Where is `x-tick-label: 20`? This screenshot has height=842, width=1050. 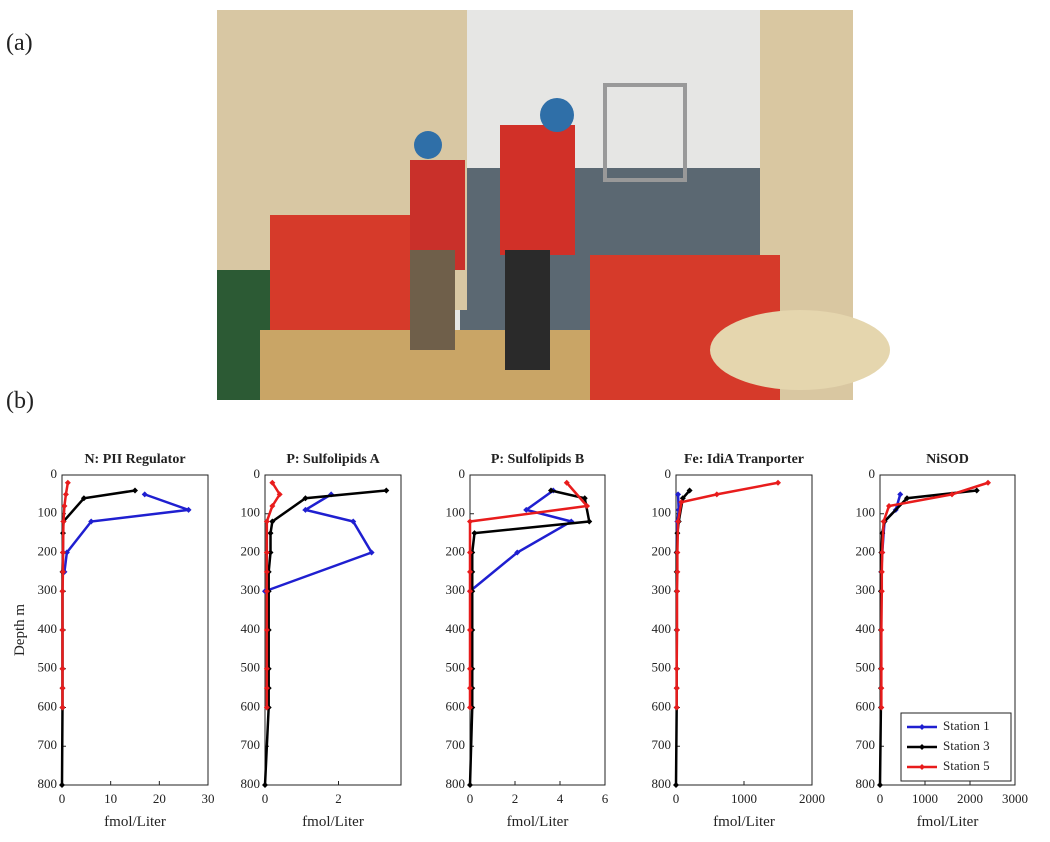 x-tick-label: 20 is located at coordinates (159, 798).